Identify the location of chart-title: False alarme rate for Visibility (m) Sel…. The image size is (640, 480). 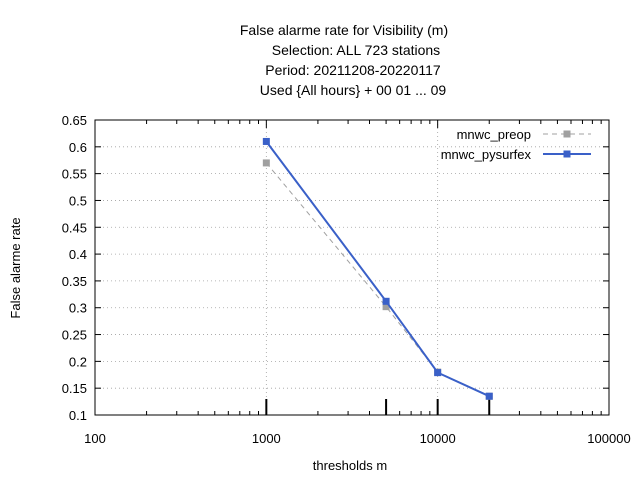
(344, 60).